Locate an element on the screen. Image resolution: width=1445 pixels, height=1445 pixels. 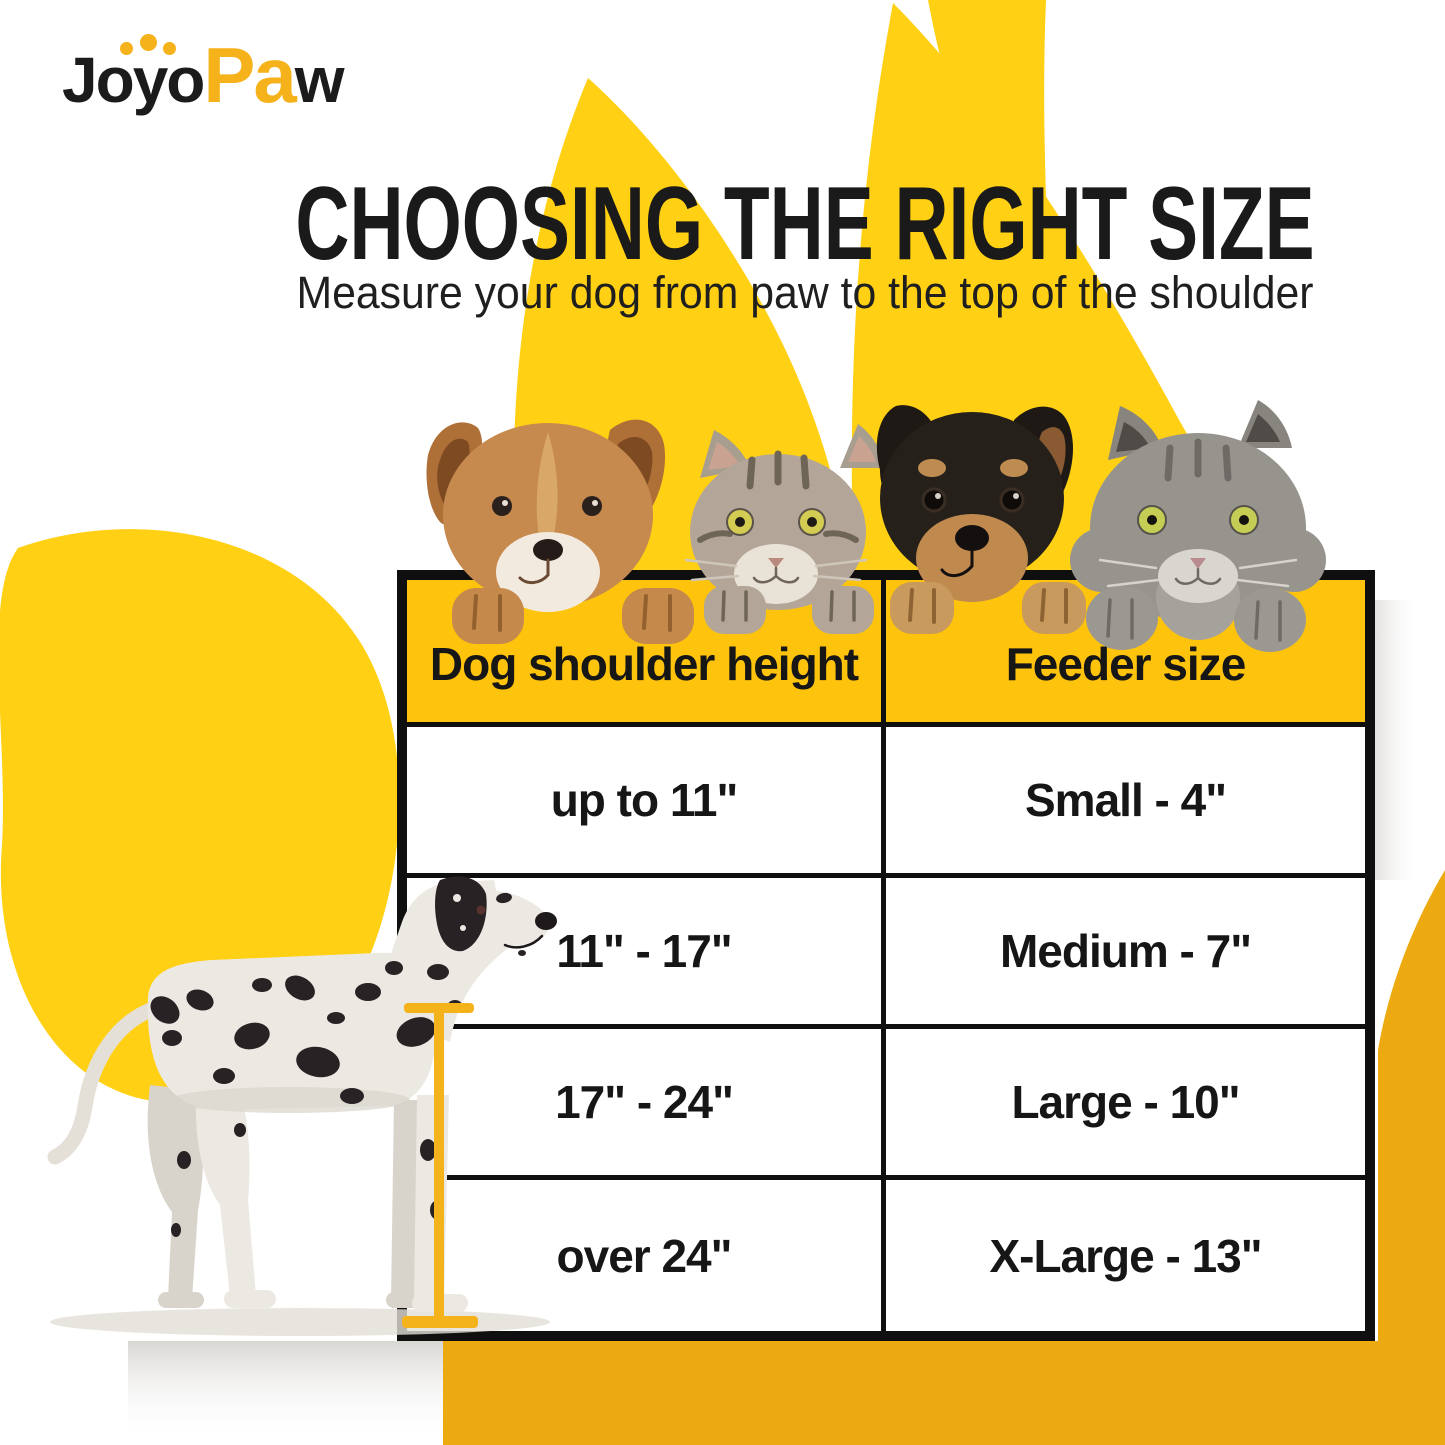
ground-shadow is located at coordinates (300, 1322).